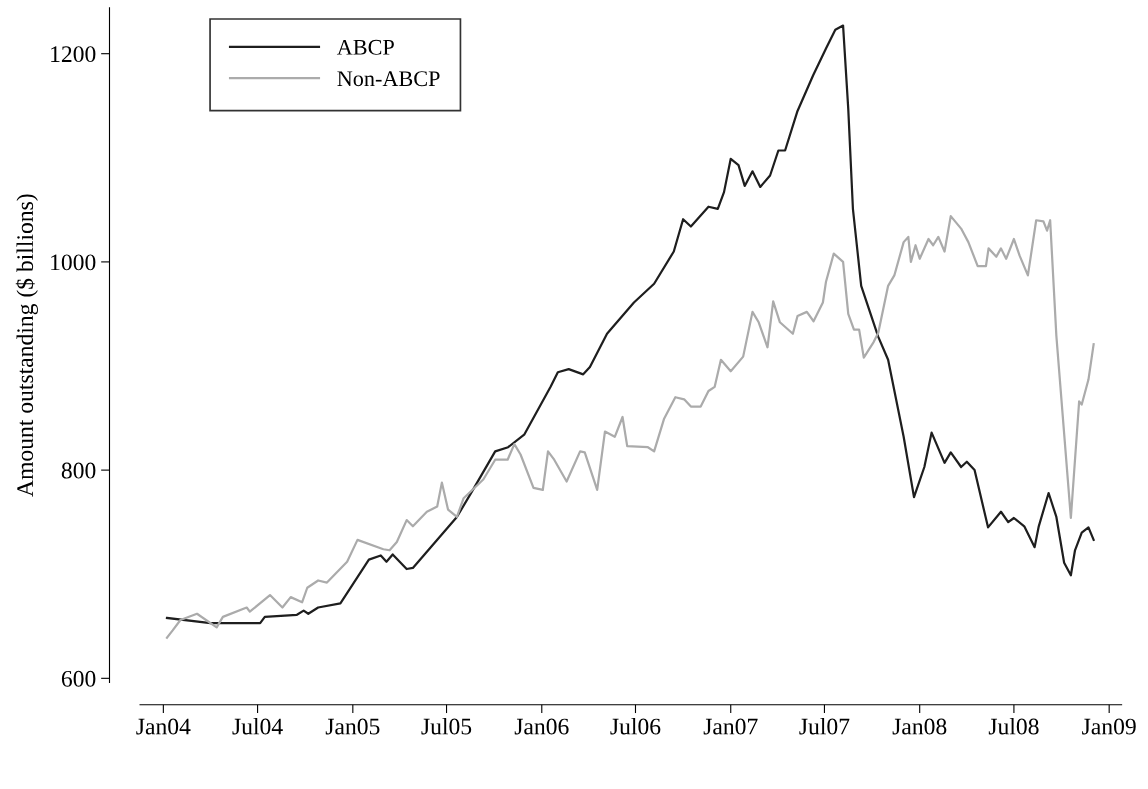 The height and width of the screenshot is (789, 1148). Describe the element at coordinates (73, 262) in the screenshot. I see `y-tick-label: 1000` at that location.